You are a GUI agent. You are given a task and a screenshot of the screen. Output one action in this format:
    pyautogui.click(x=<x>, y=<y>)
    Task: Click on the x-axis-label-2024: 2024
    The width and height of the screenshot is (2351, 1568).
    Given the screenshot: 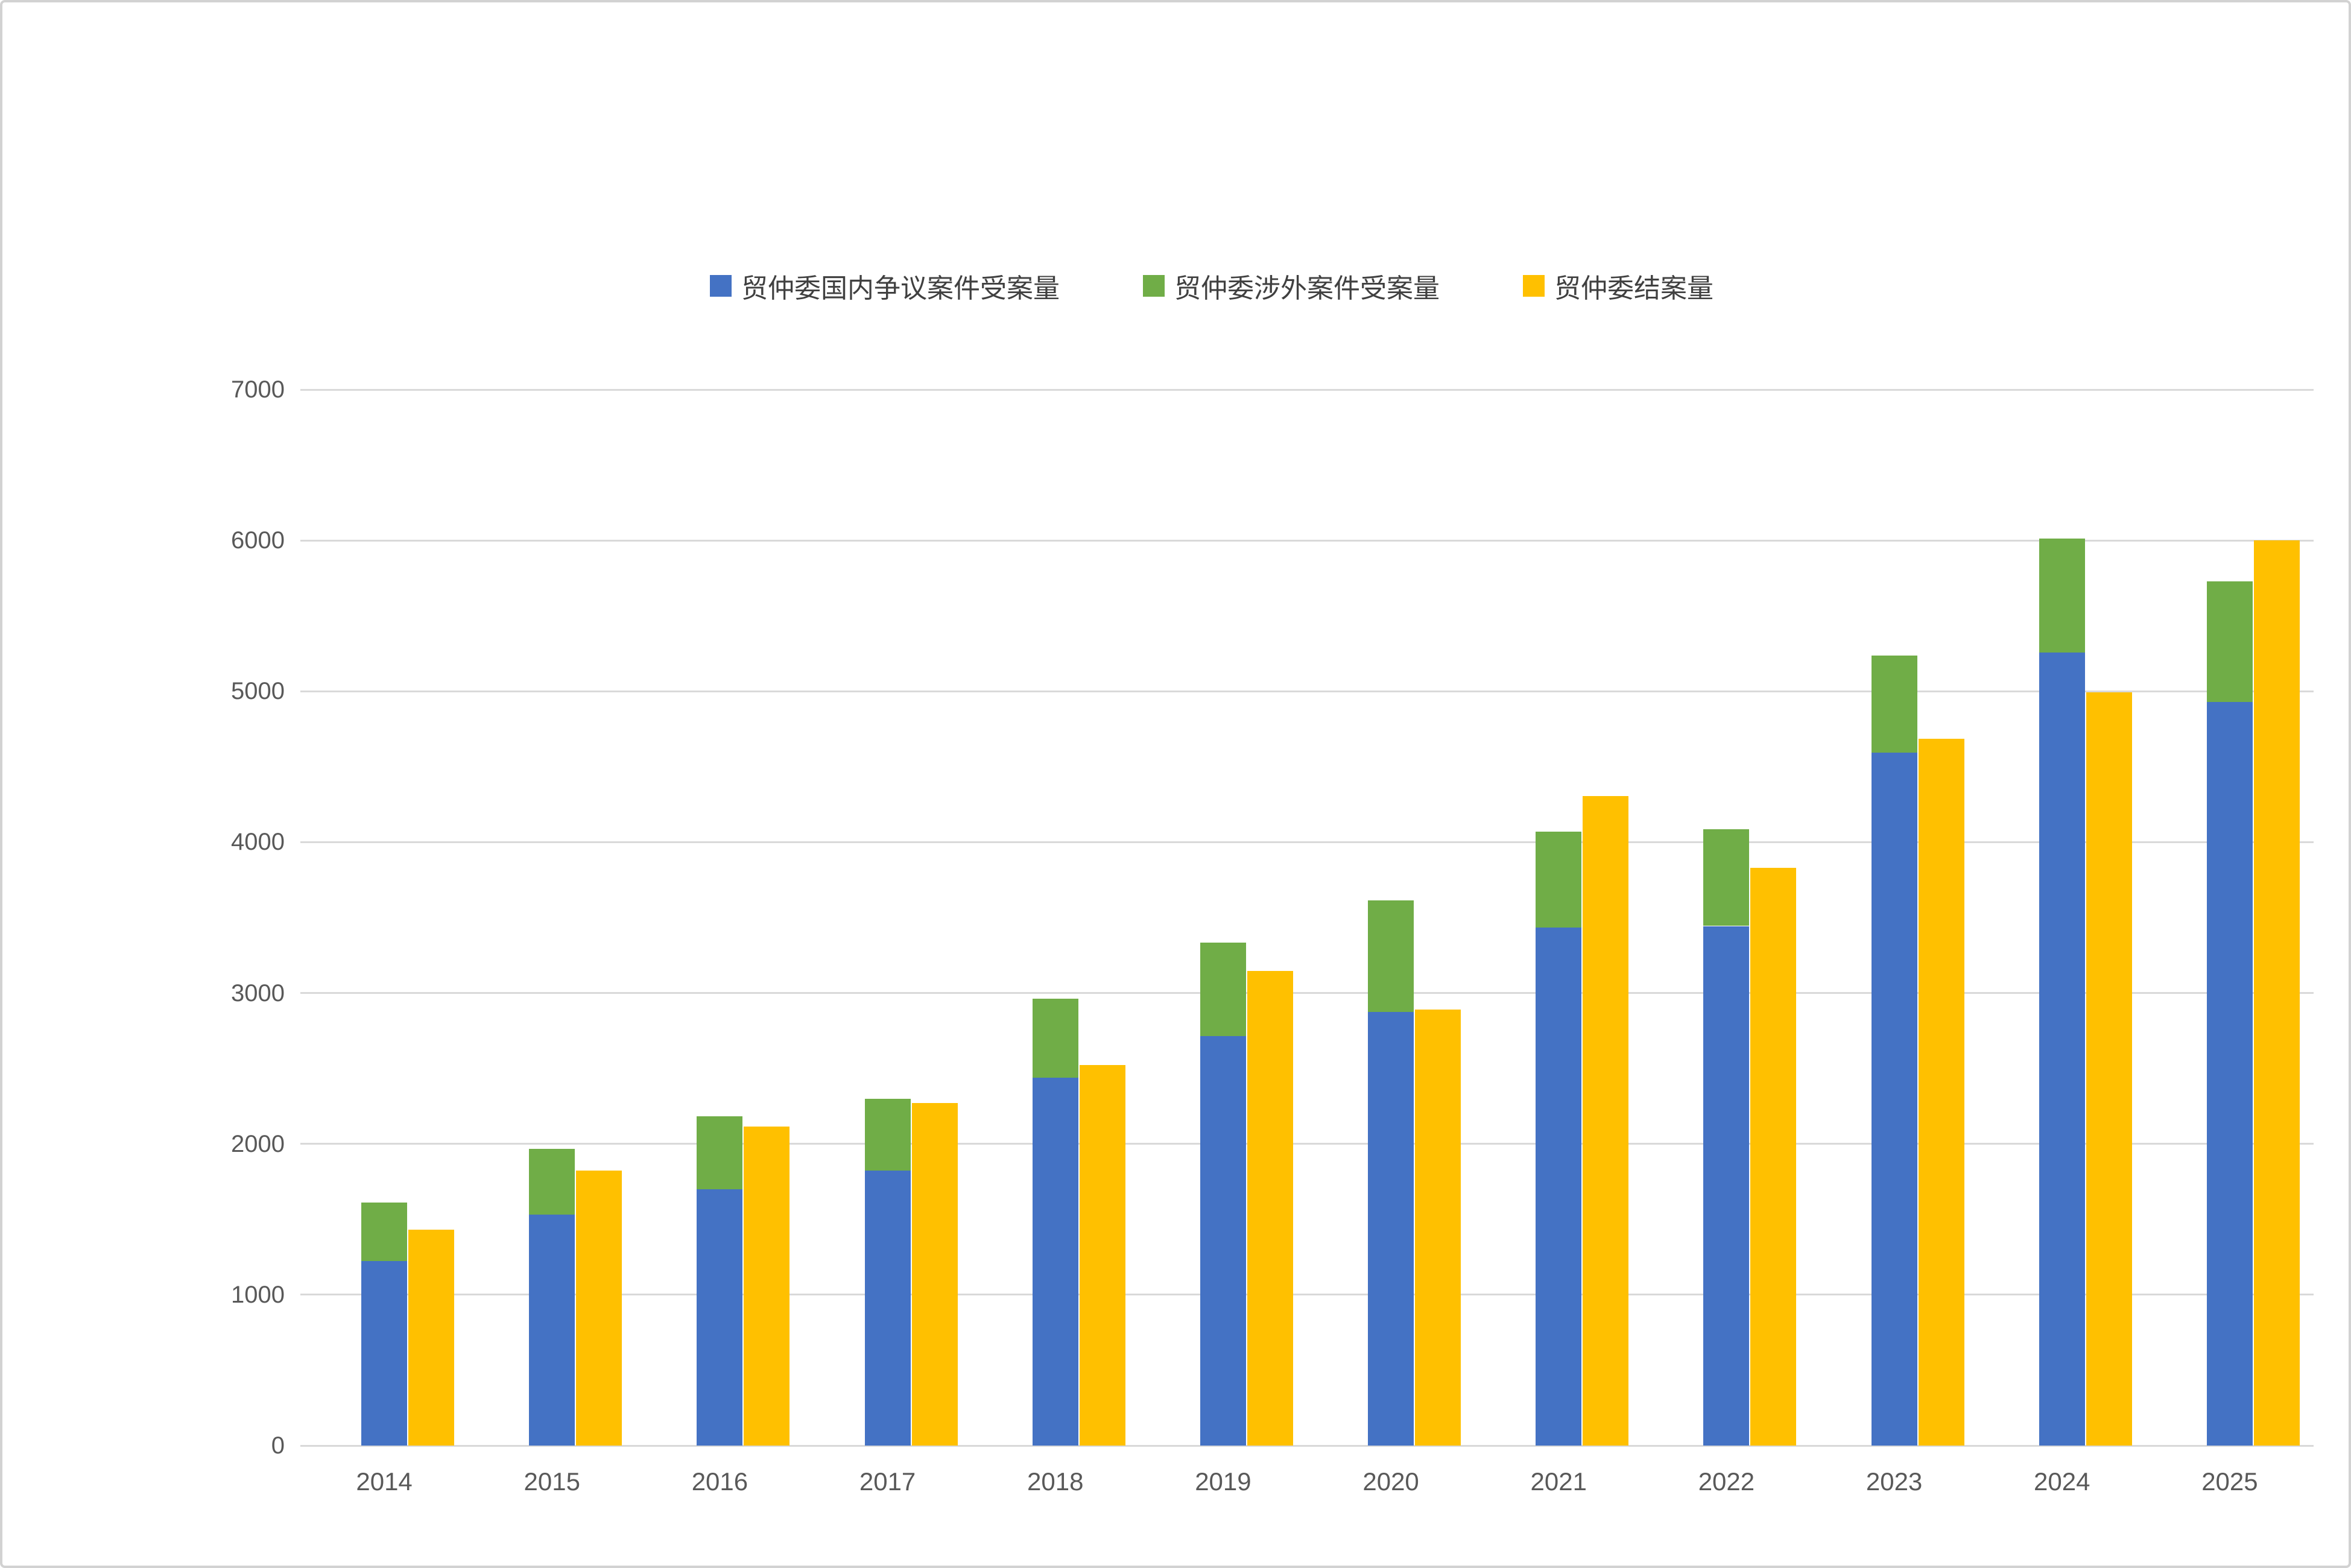 What is the action you would take?
    pyautogui.click(x=2062, y=1481)
    